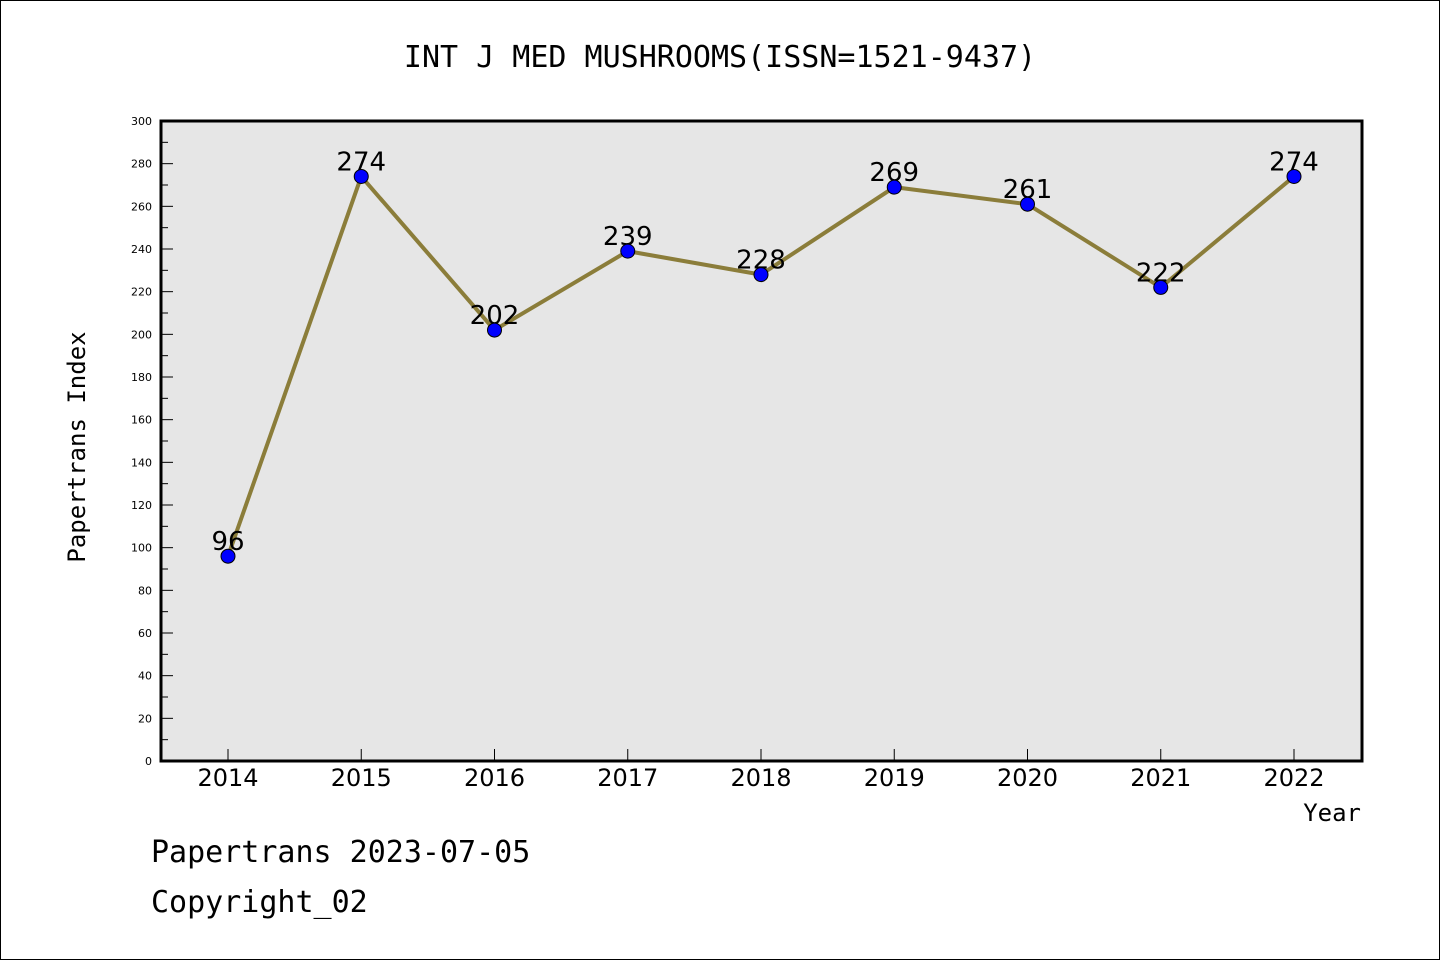 The image size is (1440, 960). I want to click on x-tick-label: 2021, so click(1160, 778).